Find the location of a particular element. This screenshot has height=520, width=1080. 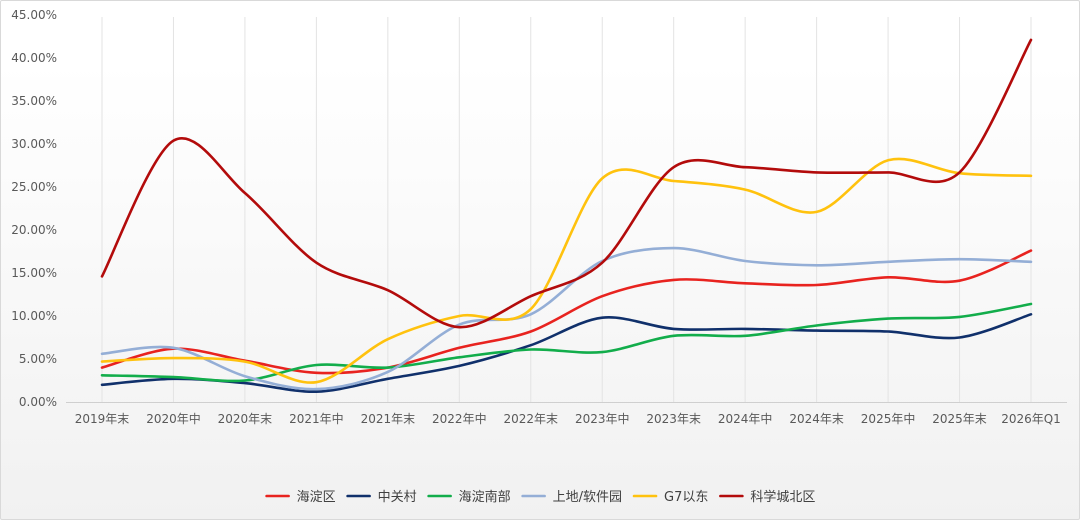

x-tick-label: 2021年中 is located at coordinates (316, 418).